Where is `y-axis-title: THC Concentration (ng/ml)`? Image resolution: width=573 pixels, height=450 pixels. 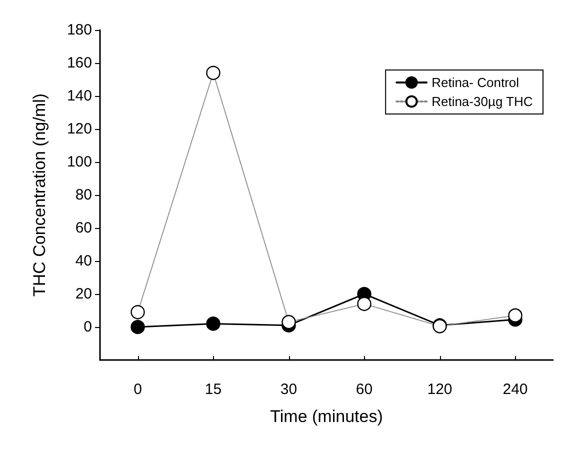
y-axis-title: THC Concentration (ng/ml) is located at coordinates (39, 195).